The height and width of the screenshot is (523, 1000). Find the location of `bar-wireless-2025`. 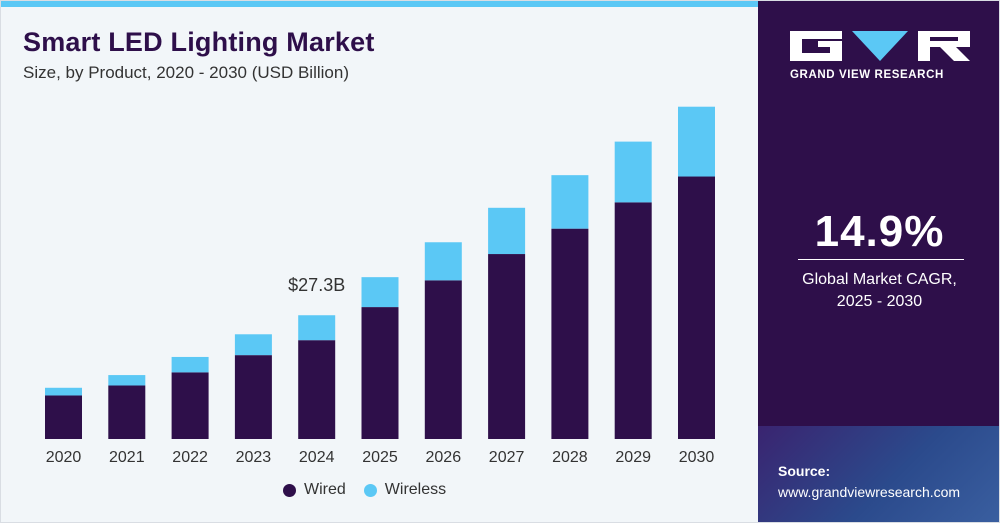

bar-wireless-2025 is located at coordinates (380, 292).